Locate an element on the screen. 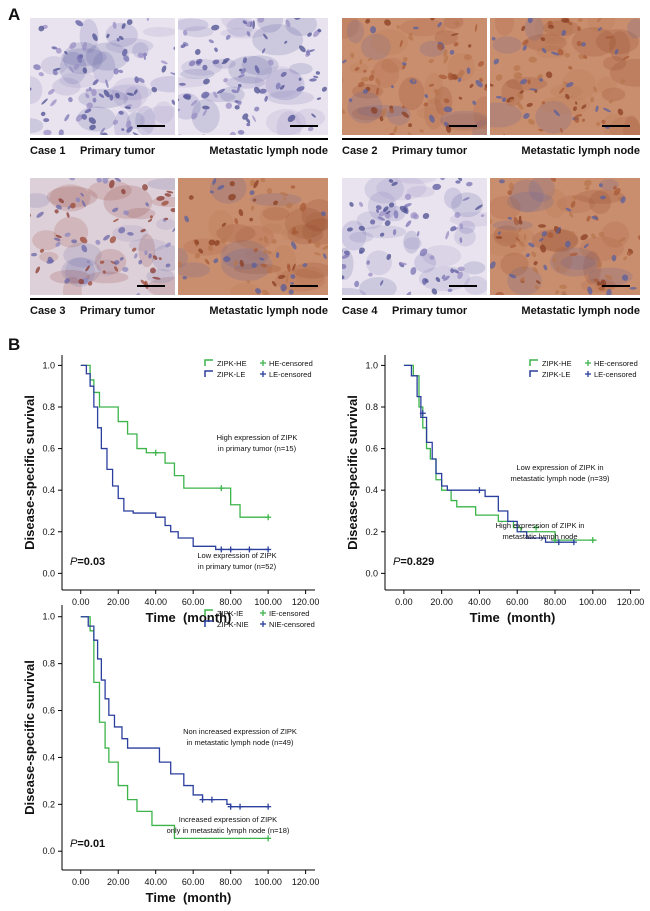 The image size is (650, 911). tissue-label: Metastatic lymph node is located at coordinates (580, 151).